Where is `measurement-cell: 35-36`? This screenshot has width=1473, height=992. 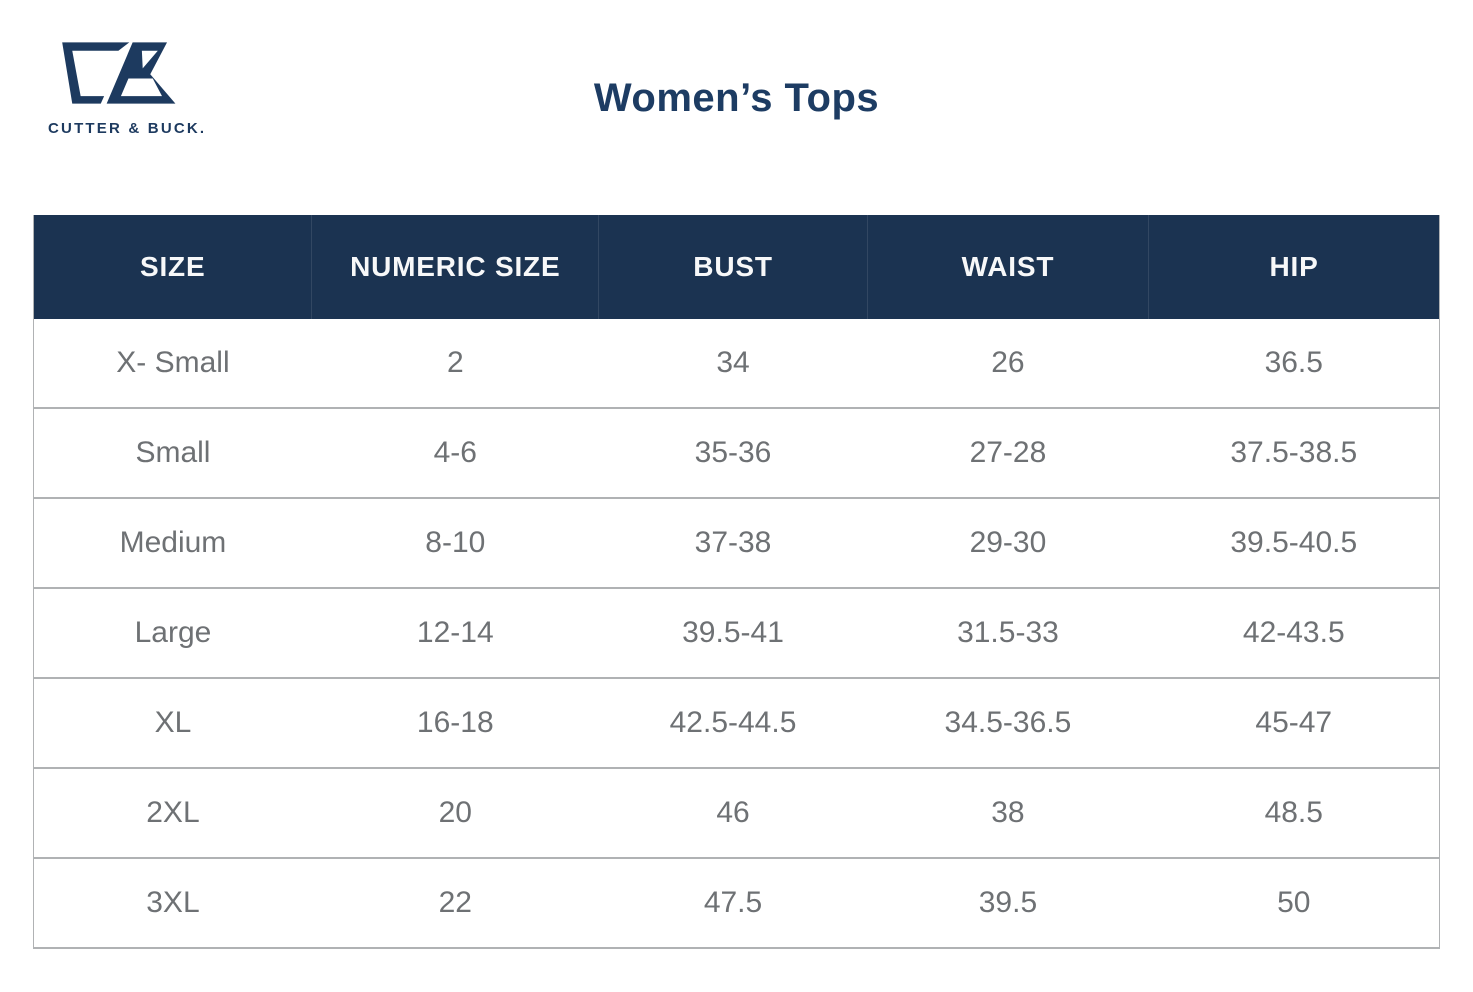
measurement-cell: 35-36 is located at coordinates (733, 453).